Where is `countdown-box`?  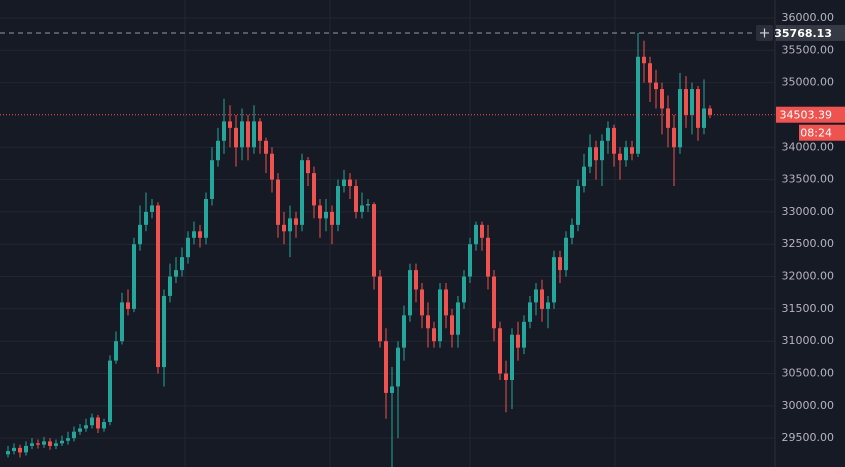
countdown-box is located at coordinates (822, 132).